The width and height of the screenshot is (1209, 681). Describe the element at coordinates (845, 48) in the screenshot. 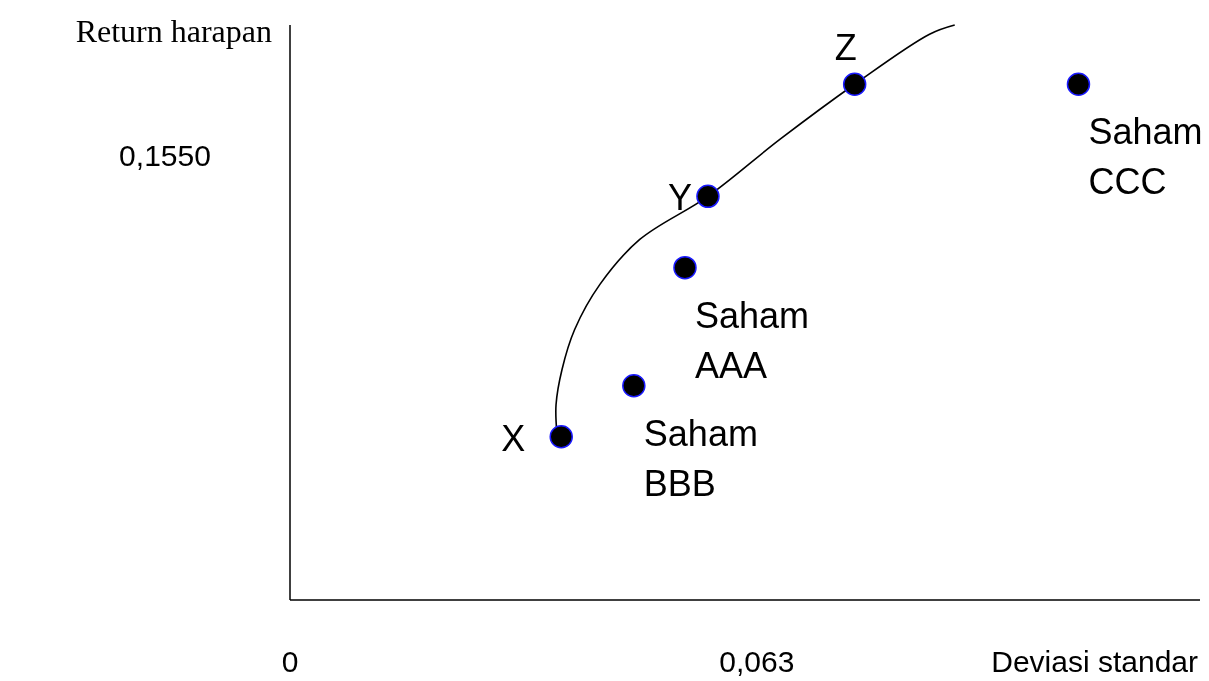

I see `annotation: Z` at that location.